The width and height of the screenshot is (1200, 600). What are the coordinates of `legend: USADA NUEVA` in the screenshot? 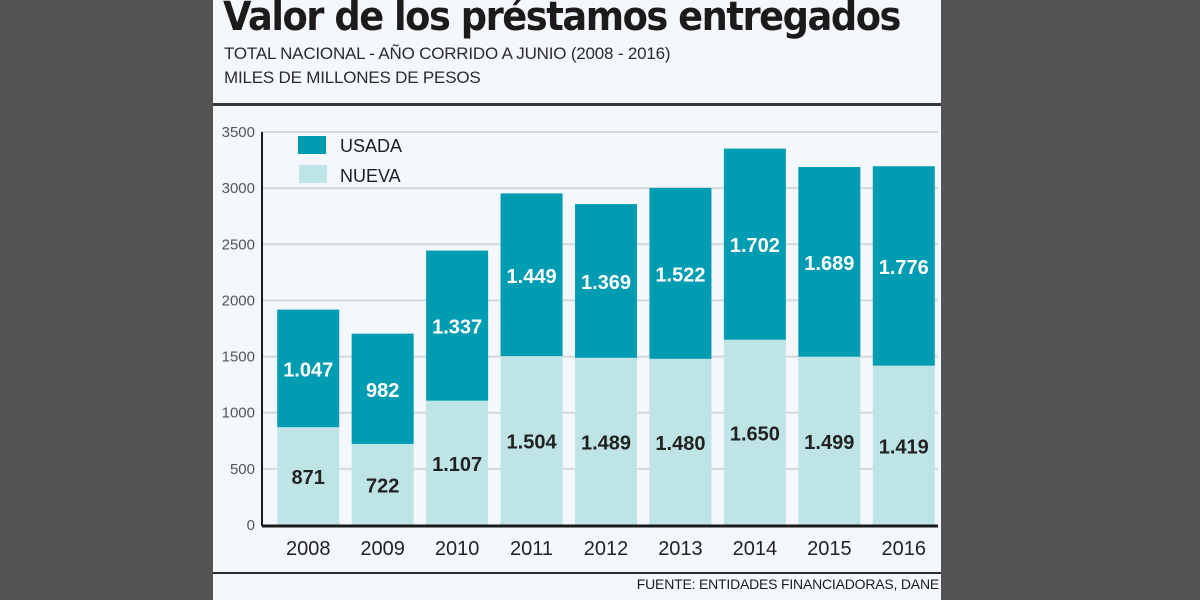 It's located at (350, 161).